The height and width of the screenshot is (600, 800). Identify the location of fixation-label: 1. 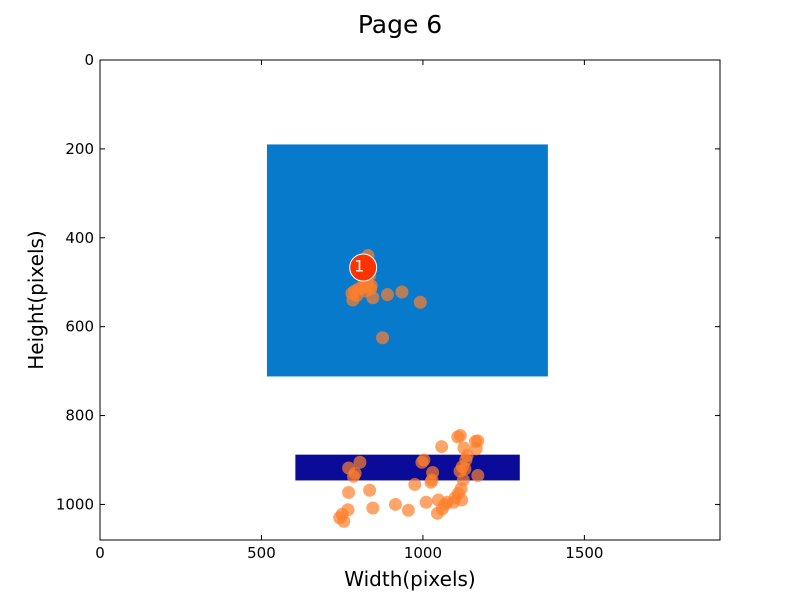
(359, 266).